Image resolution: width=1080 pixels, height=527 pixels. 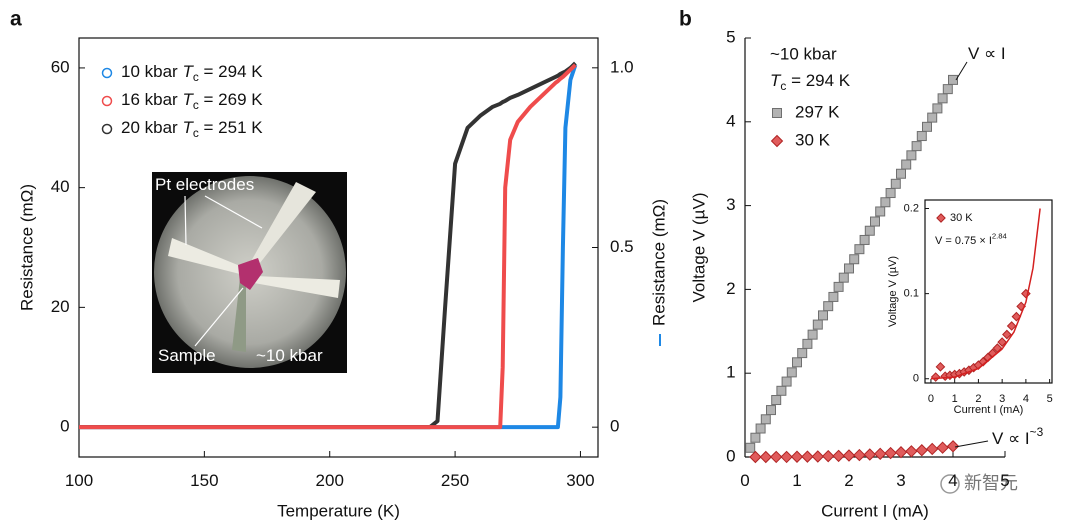 What do you see at coordinates (952, 480) in the screenshot?
I see `x-tick-label: 4` at bounding box center [952, 480].